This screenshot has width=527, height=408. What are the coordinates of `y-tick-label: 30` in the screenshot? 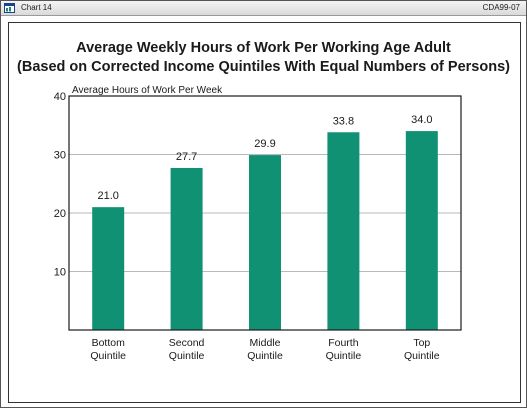 It's located at (60, 156).